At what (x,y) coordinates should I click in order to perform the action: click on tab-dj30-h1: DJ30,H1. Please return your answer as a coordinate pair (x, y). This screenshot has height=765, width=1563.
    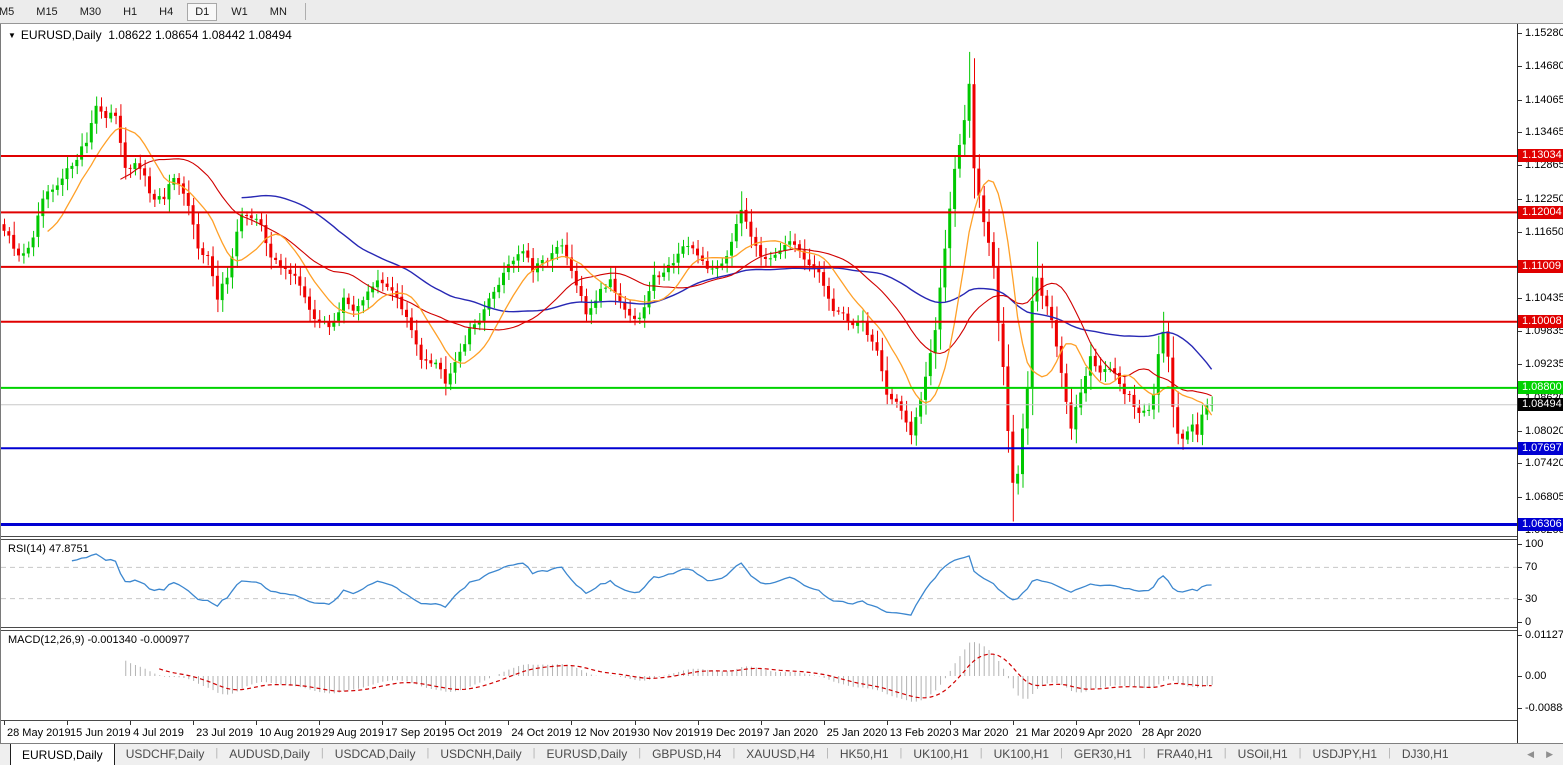
    Looking at the image, I should click on (1425, 754).